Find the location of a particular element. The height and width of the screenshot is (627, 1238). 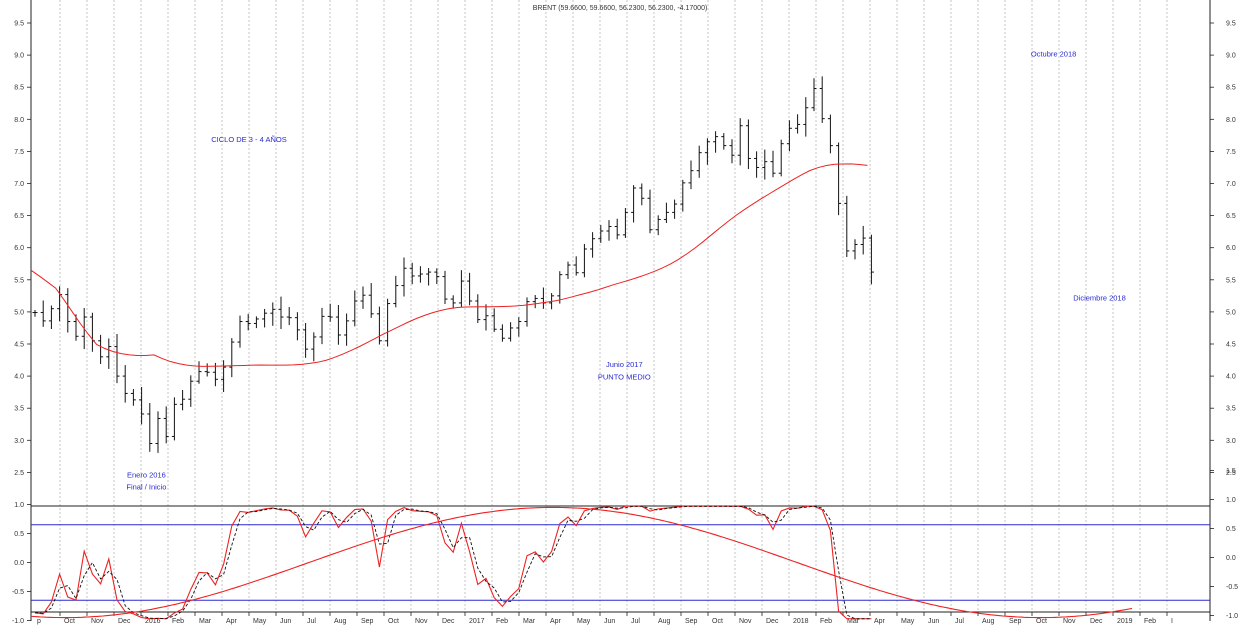

x-tick-label: I is located at coordinates (1172, 621).